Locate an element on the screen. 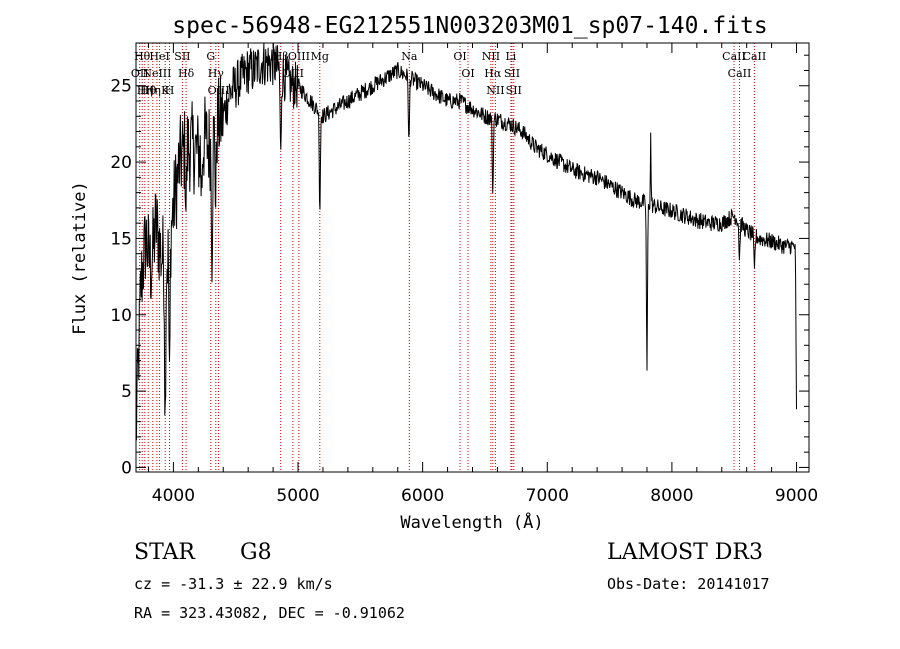 Image resolution: width=900 pixels, height=649 pixels. ra-dec-coordinates: RA = 323.43082, DEC = -0.91062 is located at coordinates (269, 613).